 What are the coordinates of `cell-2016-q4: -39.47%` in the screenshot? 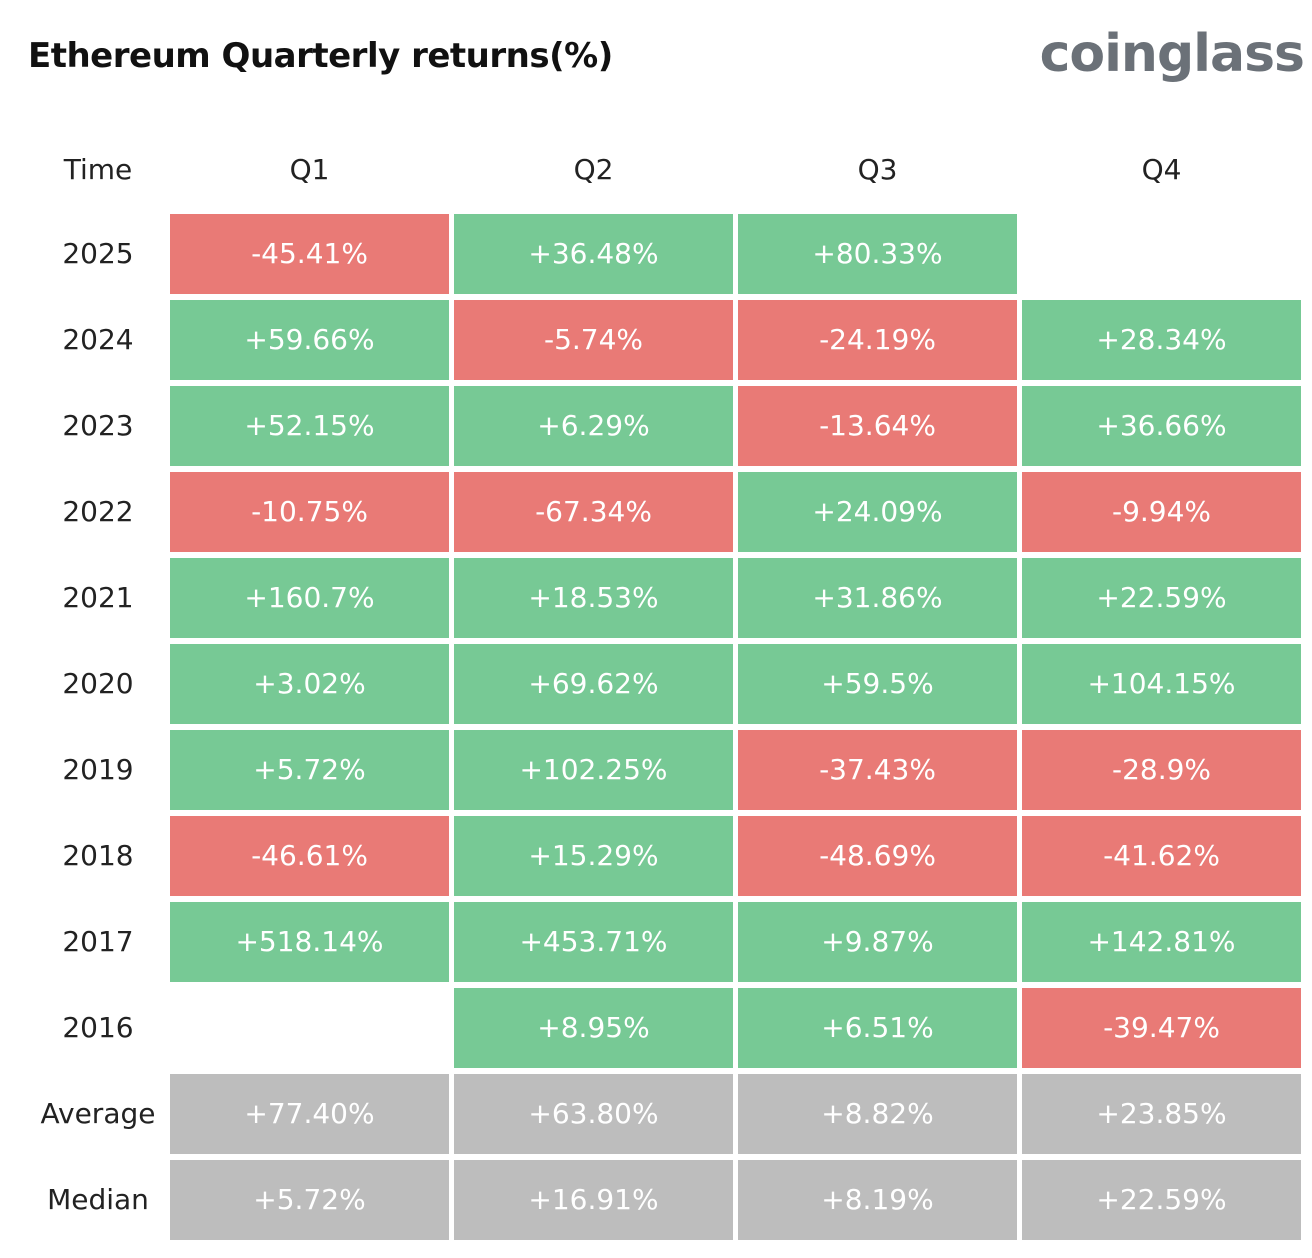 It's located at (1161, 1028).